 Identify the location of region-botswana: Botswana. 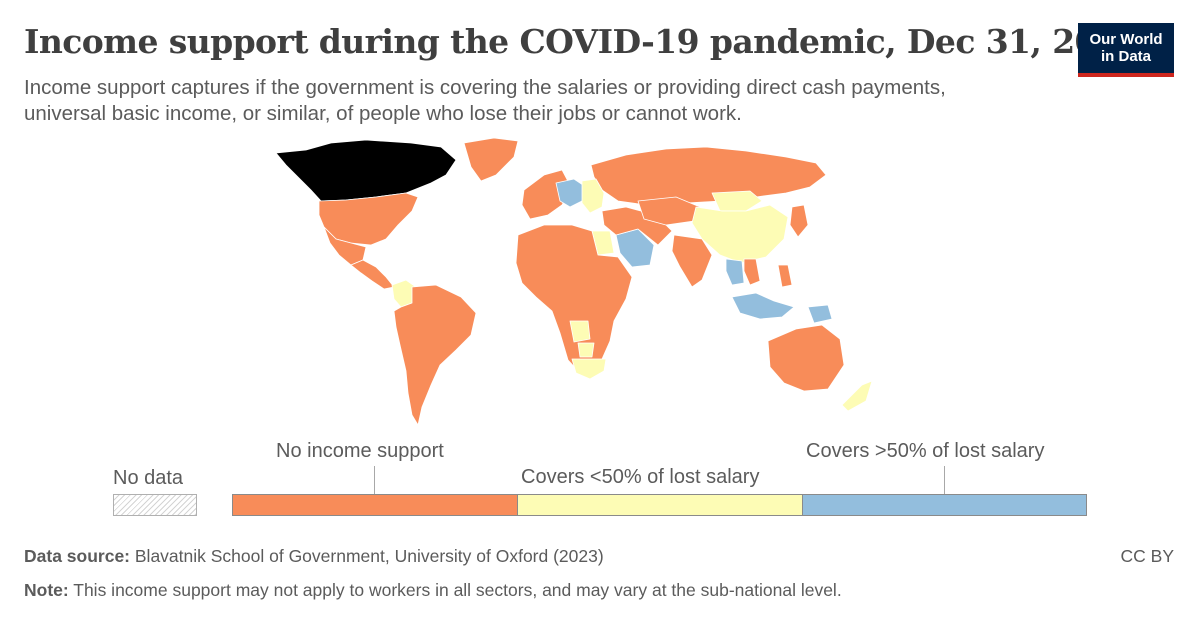
(586, 350).